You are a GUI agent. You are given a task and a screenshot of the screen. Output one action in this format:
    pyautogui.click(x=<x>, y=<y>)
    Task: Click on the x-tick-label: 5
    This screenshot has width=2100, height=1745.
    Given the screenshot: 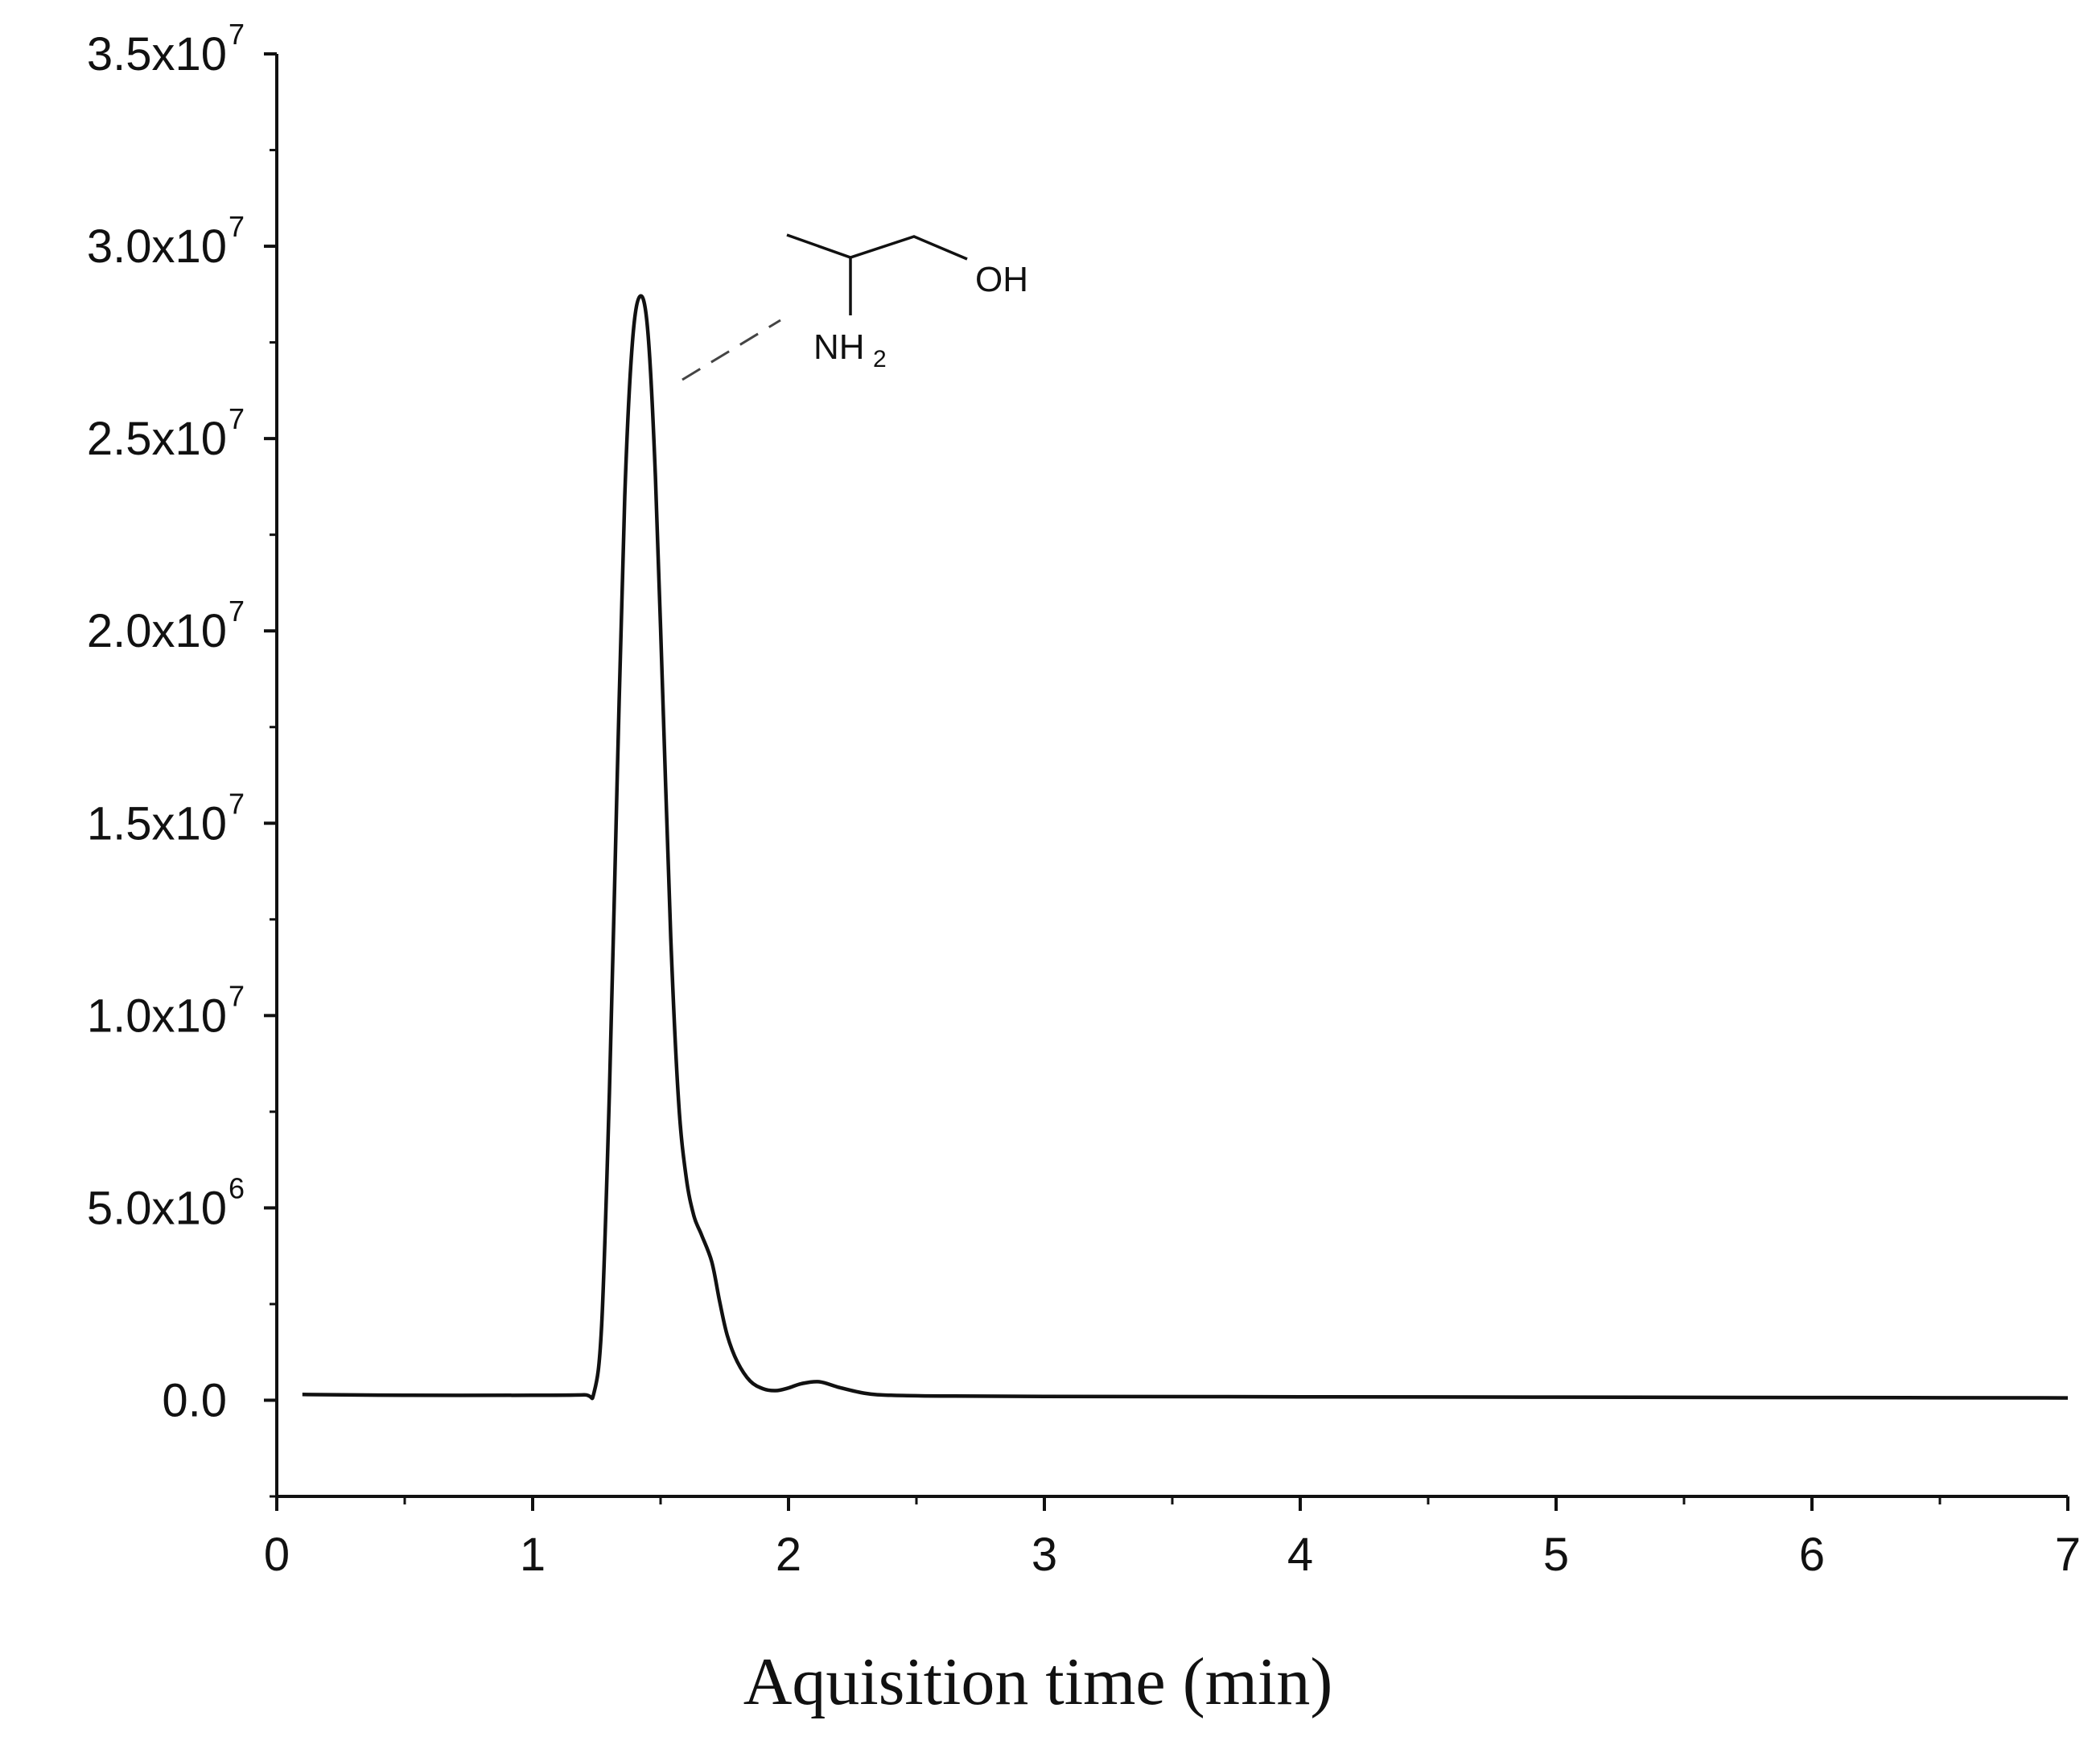 What is the action you would take?
    pyautogui.click(x=1556, y=1555)
    